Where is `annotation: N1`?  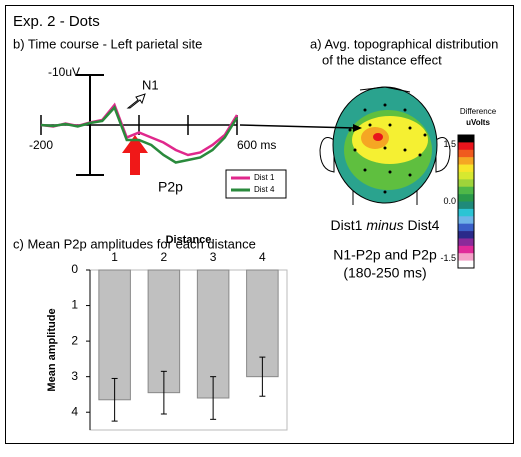
annotation: N1 is located at coordinates (150, 84).